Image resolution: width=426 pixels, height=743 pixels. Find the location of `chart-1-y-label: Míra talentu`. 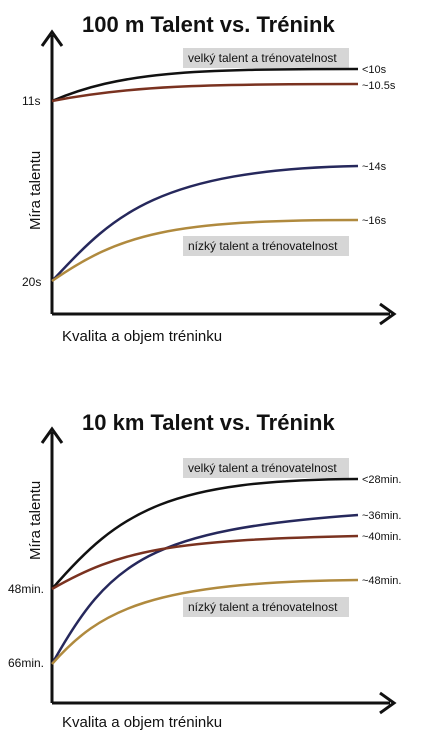

chart-1-y-label: Míra talentu is located at coordinates (35, 190).